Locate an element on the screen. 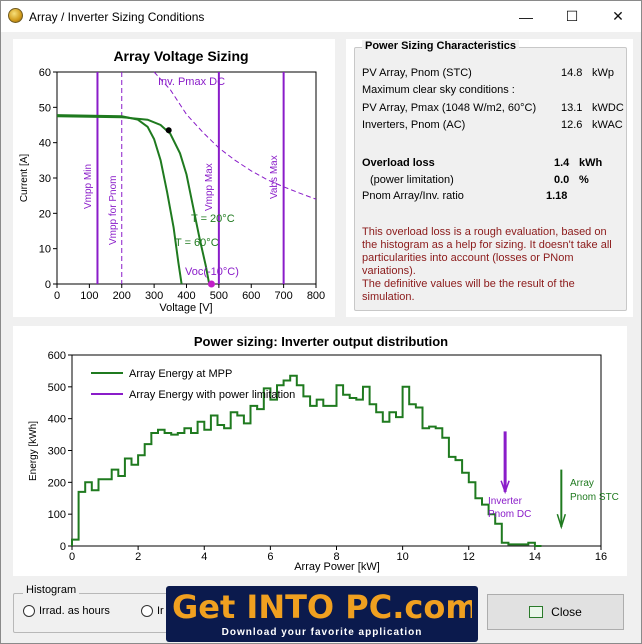  x-tick-label: 12 is located at coordinates (469, 557).